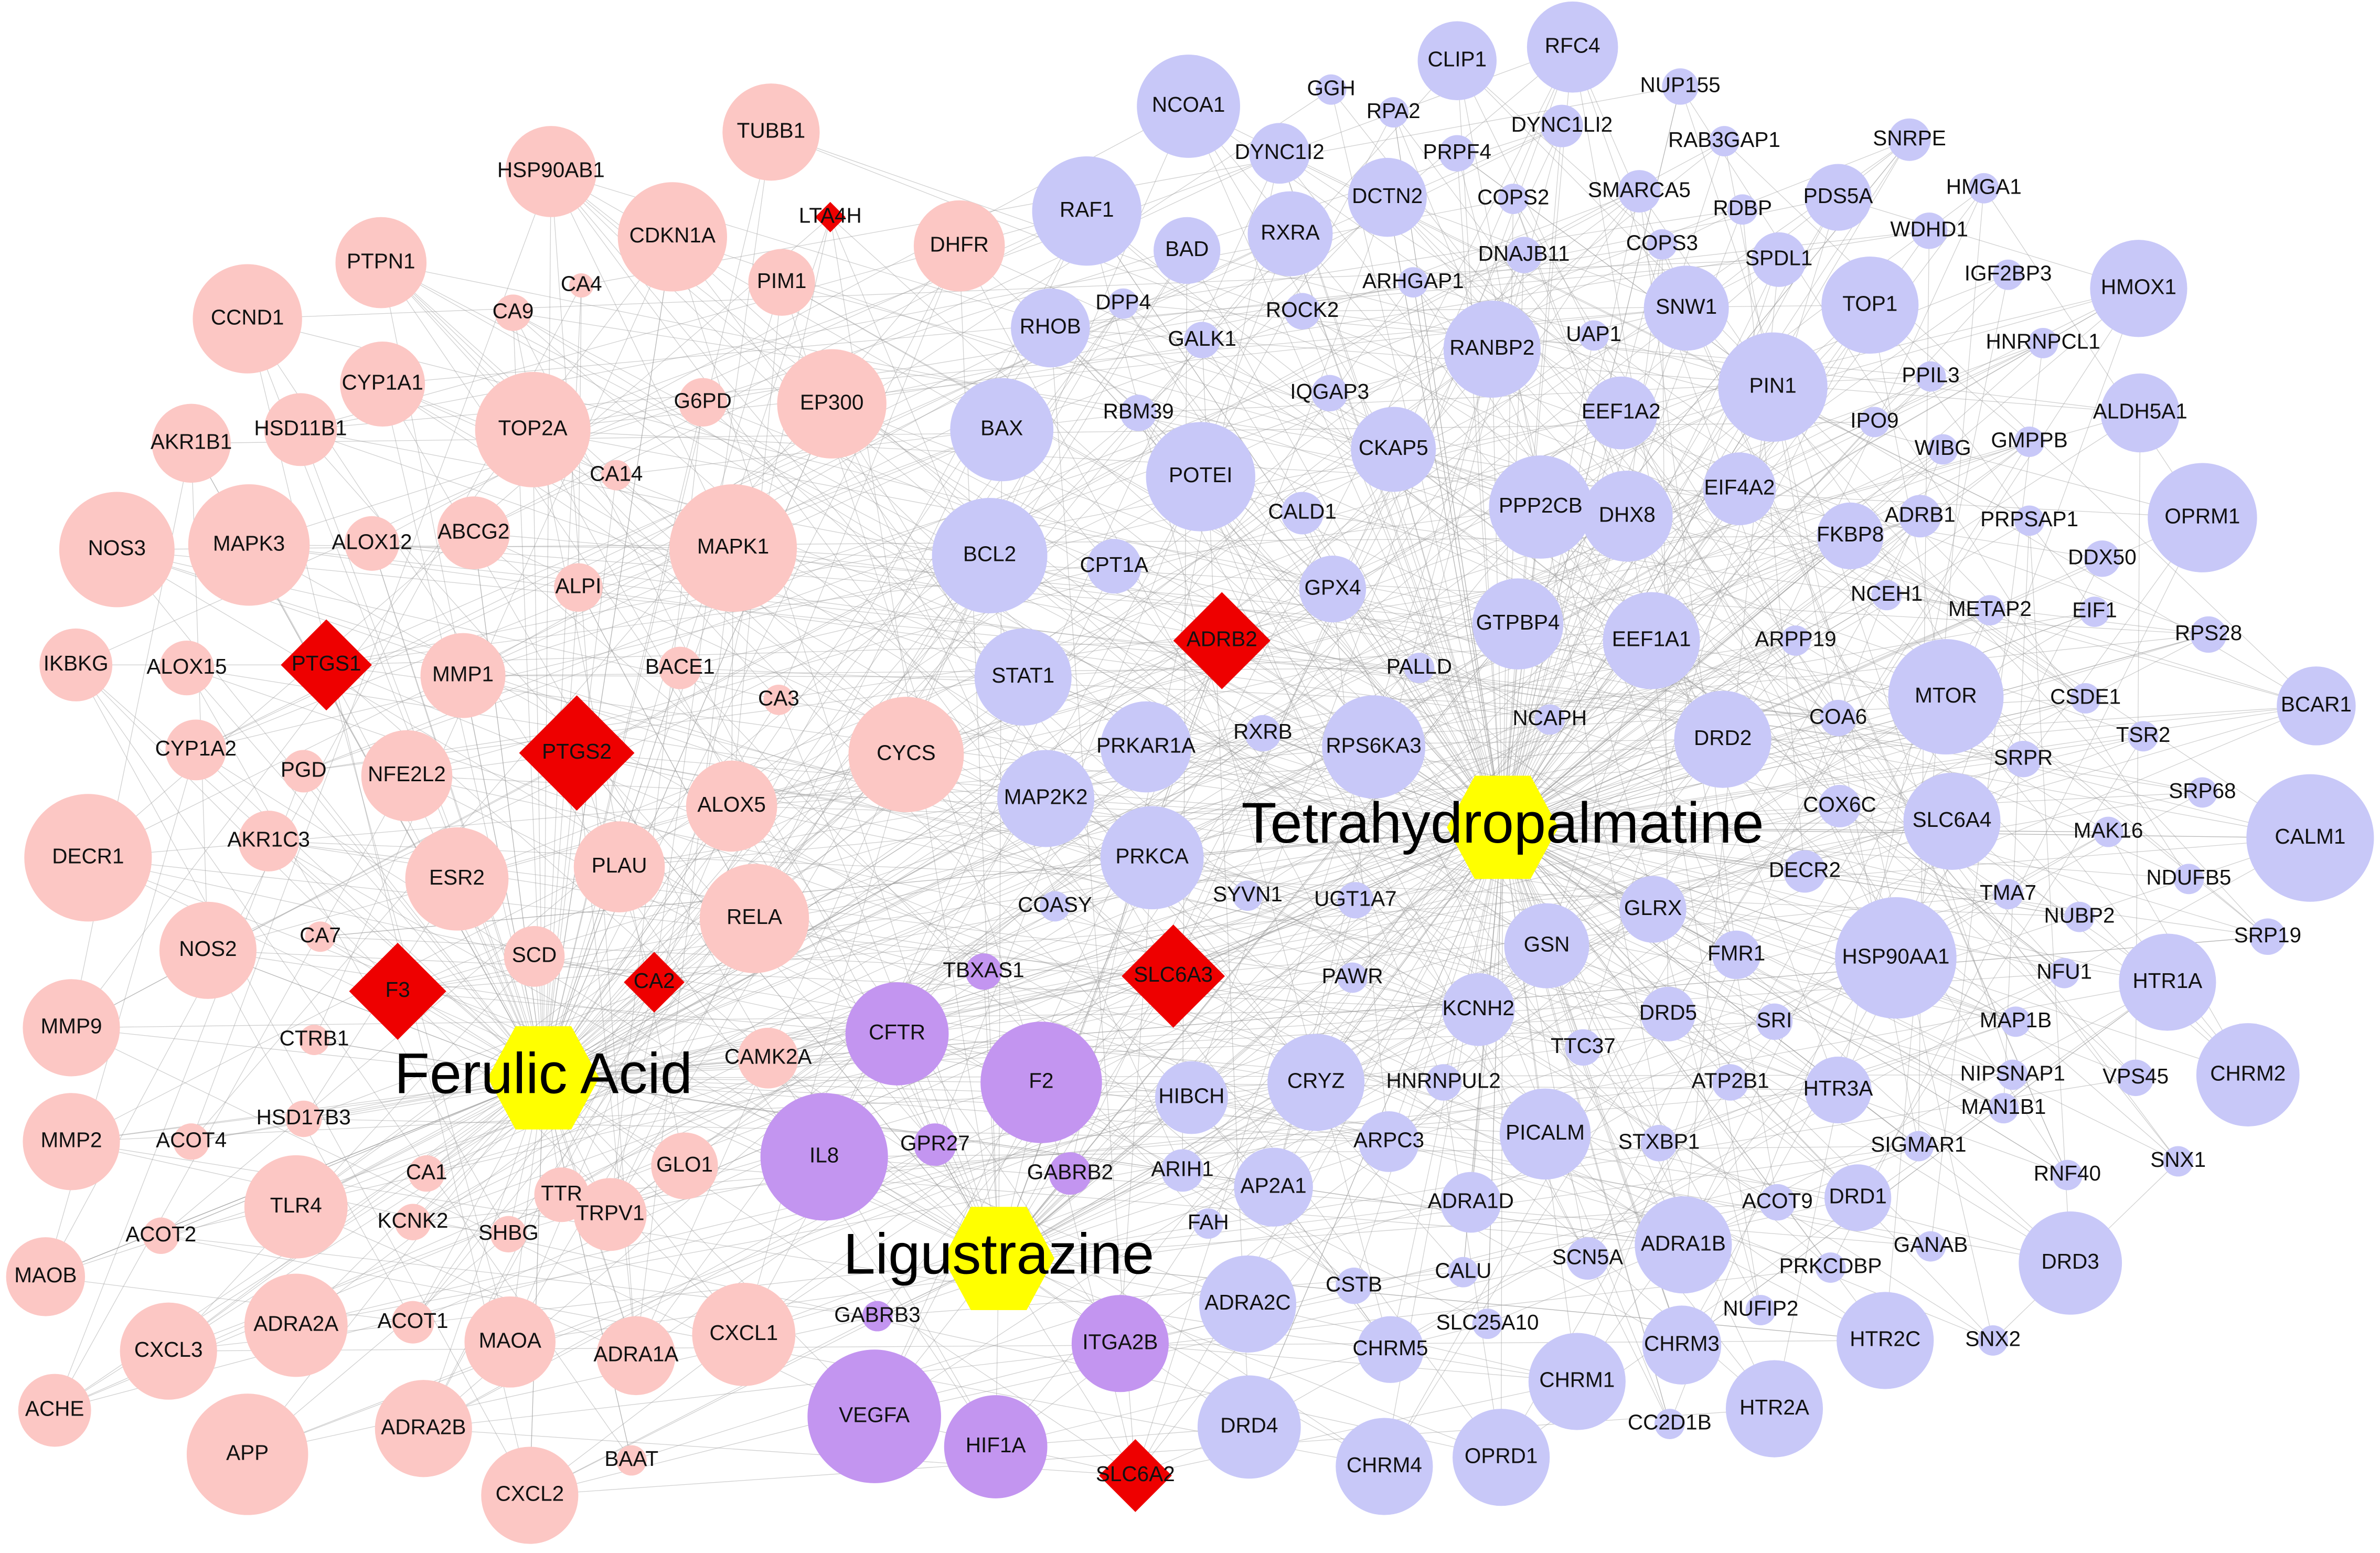  Describe the element at coordinates (1374, 745) in the screenshot. I see `node-label: RPS6KA3` at that location.